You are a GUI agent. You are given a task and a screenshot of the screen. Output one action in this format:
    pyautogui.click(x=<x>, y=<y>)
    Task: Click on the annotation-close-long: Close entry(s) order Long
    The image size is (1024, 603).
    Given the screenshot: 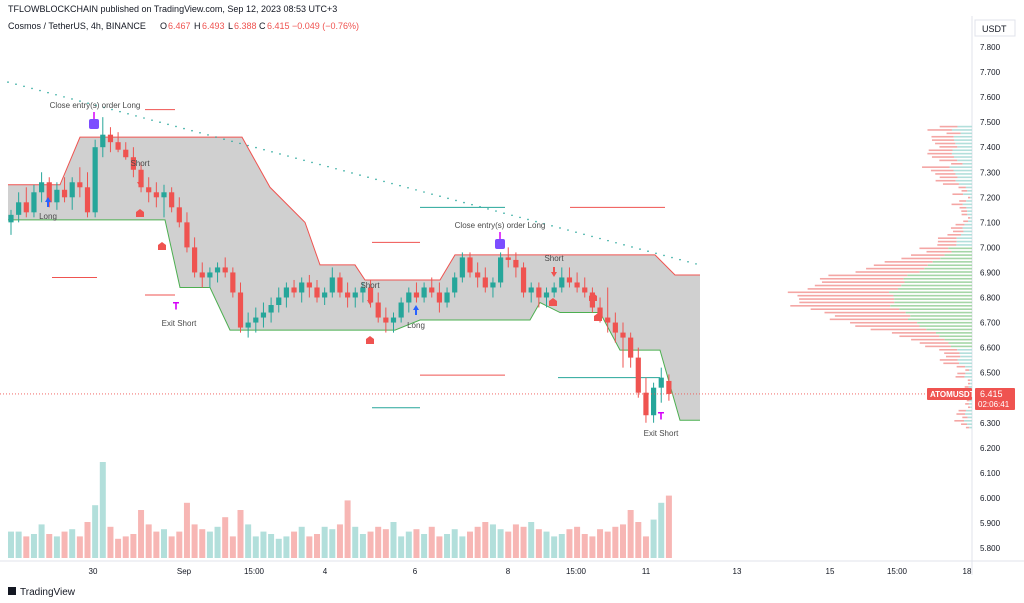 What is the action you would take?
    pyautogui.click(x=500, y=225)
    